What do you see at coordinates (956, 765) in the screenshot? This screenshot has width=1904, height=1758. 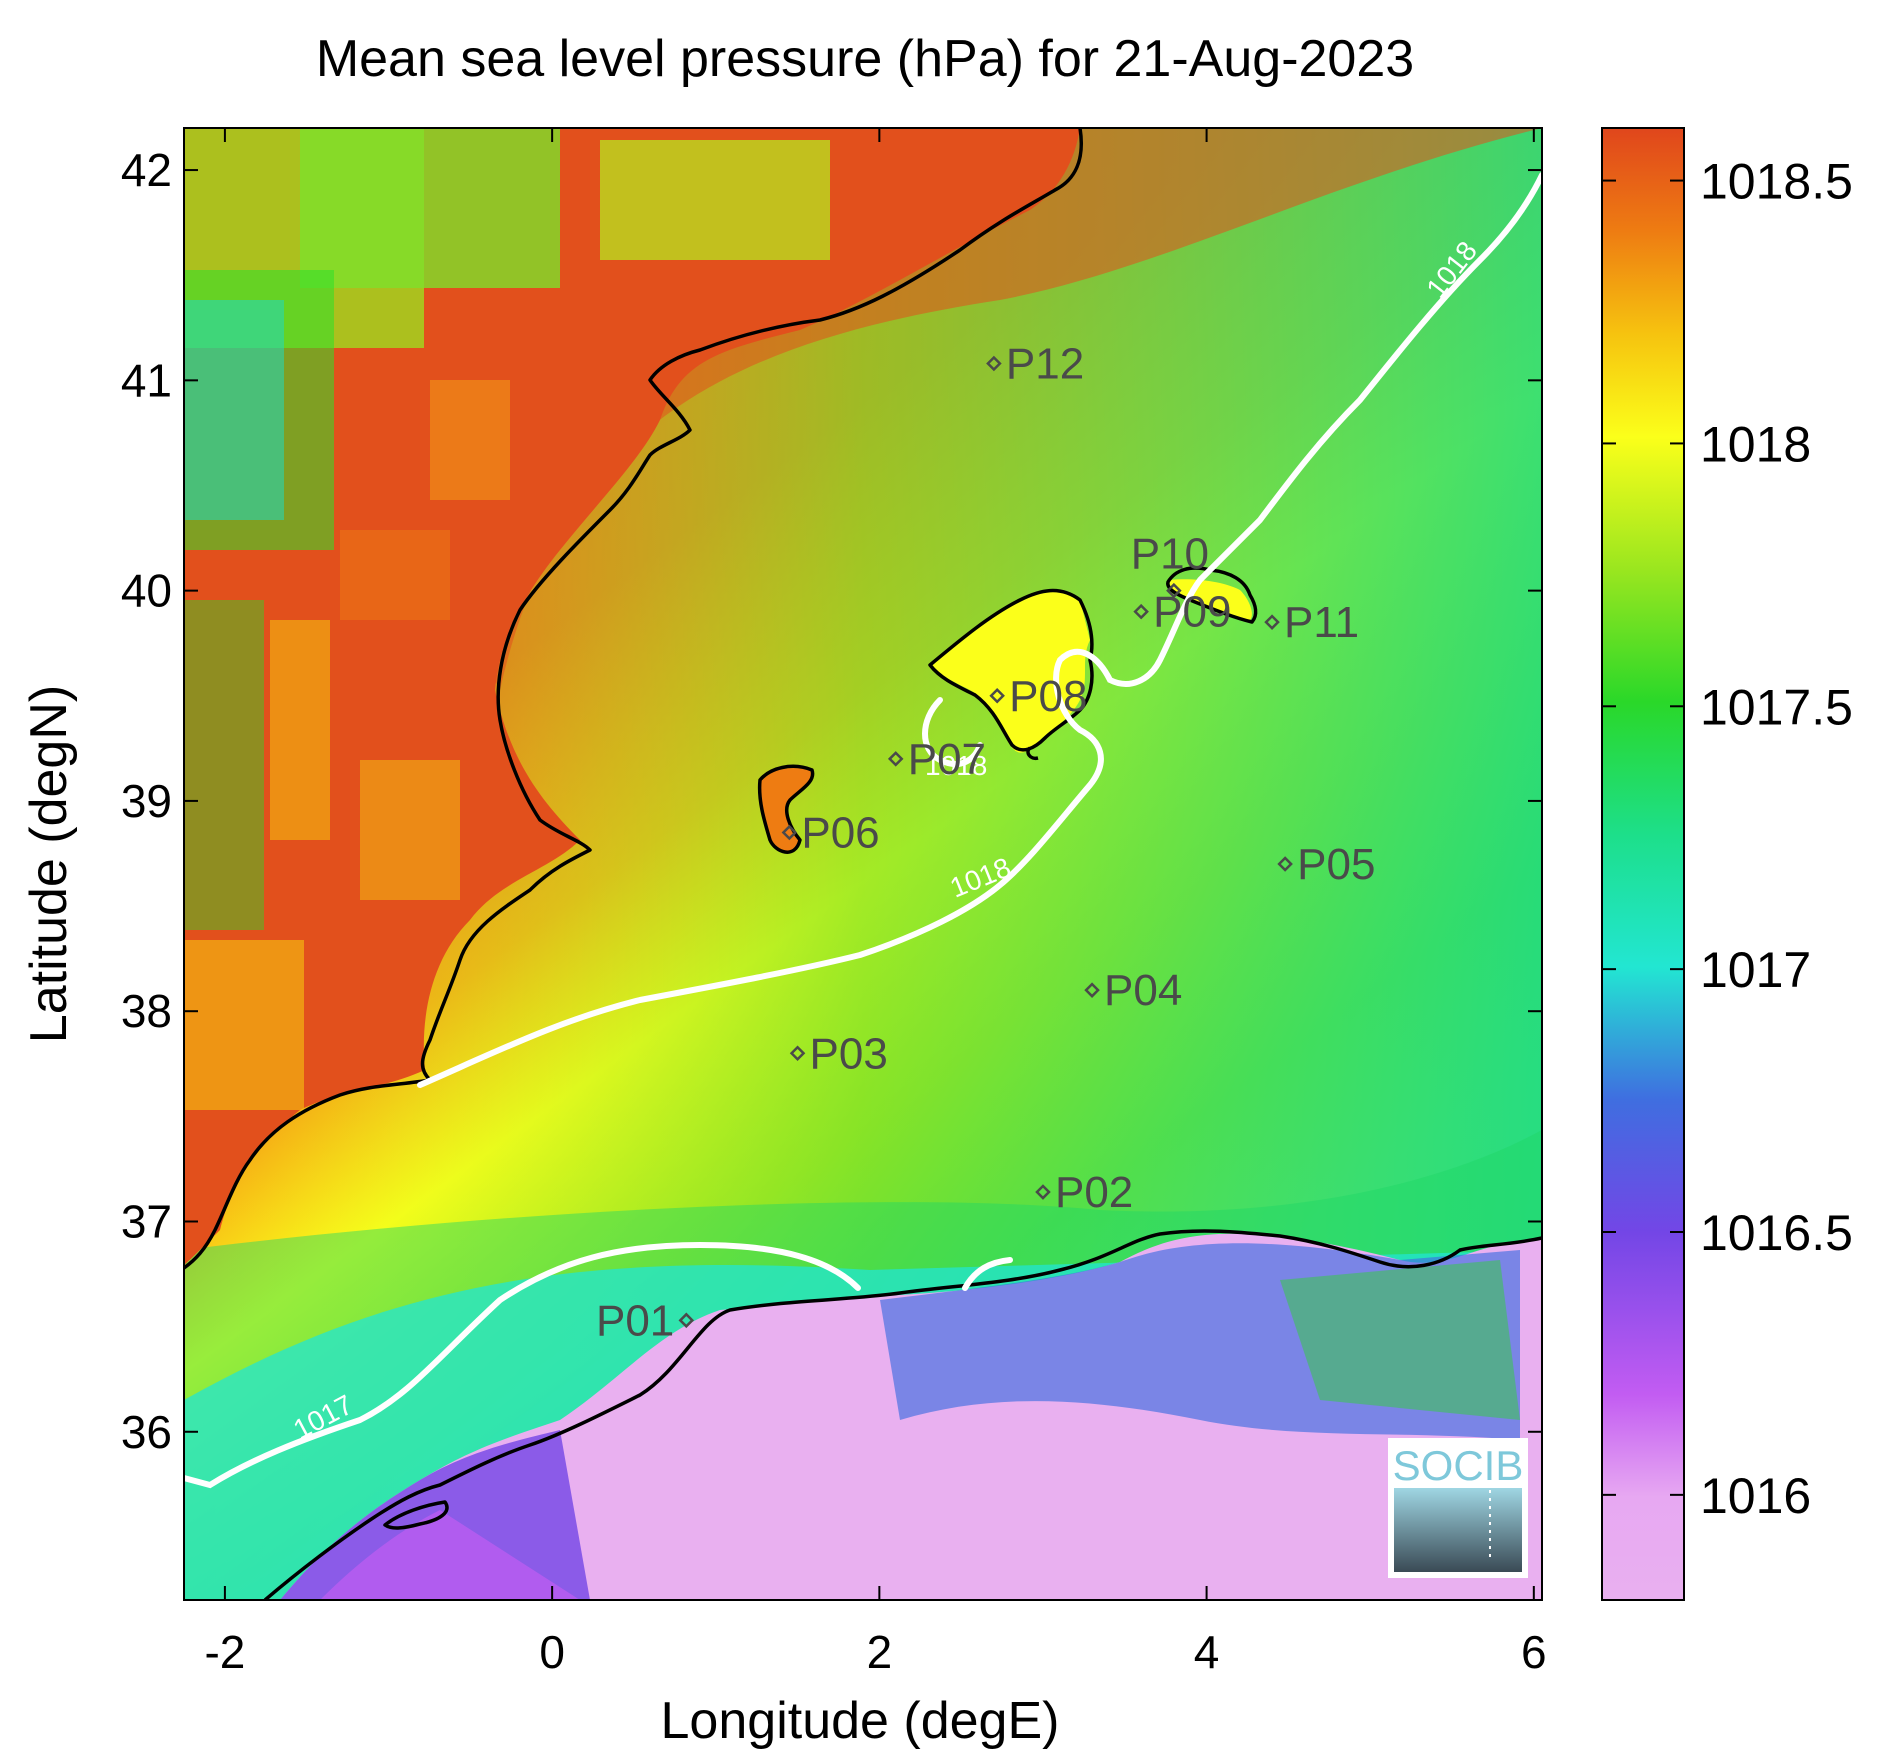 I see `isobar-label-1018-mallorca: 1018` at bounding box center [956, 765].